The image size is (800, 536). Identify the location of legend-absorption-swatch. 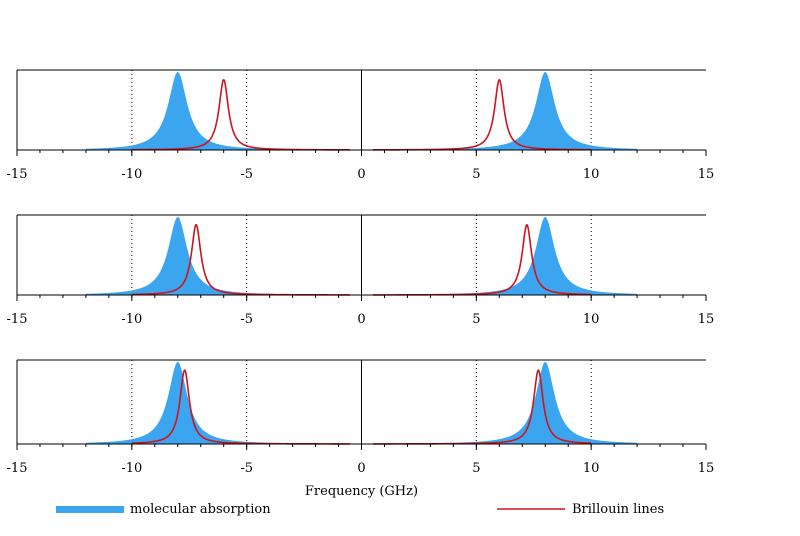
(90, 509).